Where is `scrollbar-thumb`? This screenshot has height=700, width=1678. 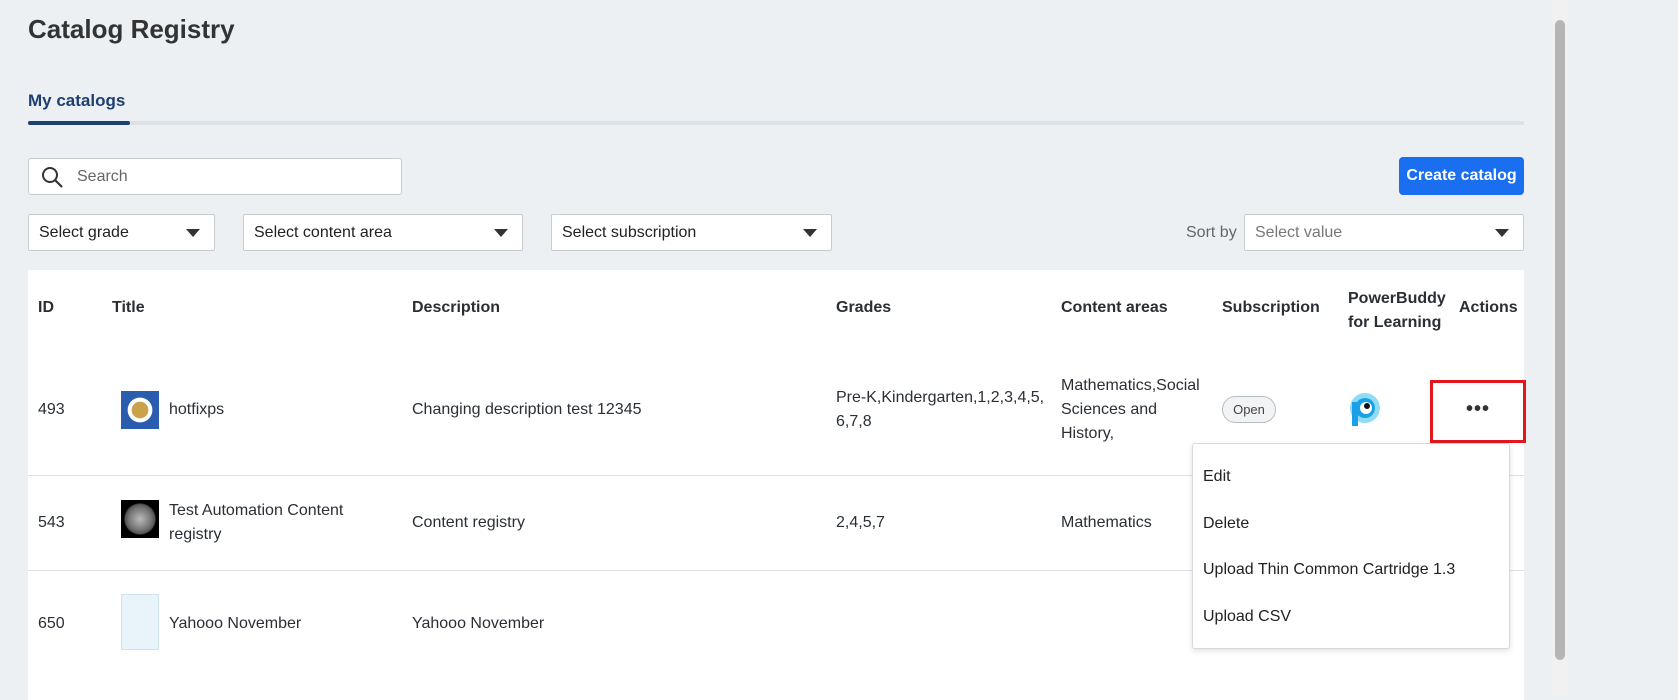 scrollbar-thumb is located at coordinates (1560, 340).